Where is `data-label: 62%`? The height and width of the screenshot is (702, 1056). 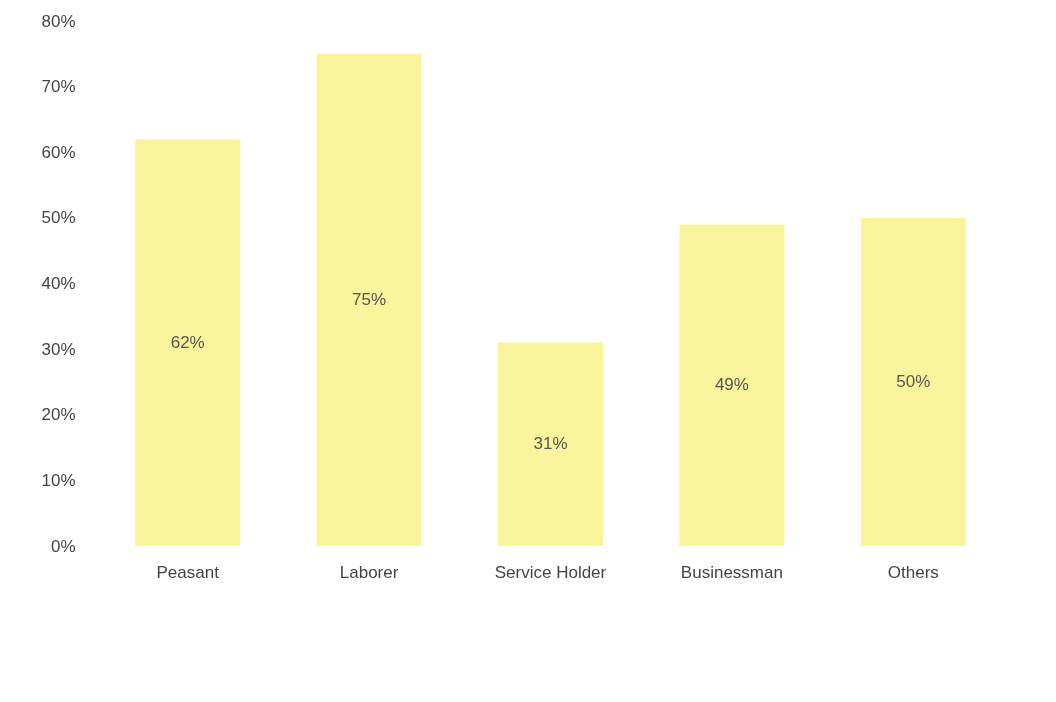
data-label: 62% is located at coordinates (187, 342).